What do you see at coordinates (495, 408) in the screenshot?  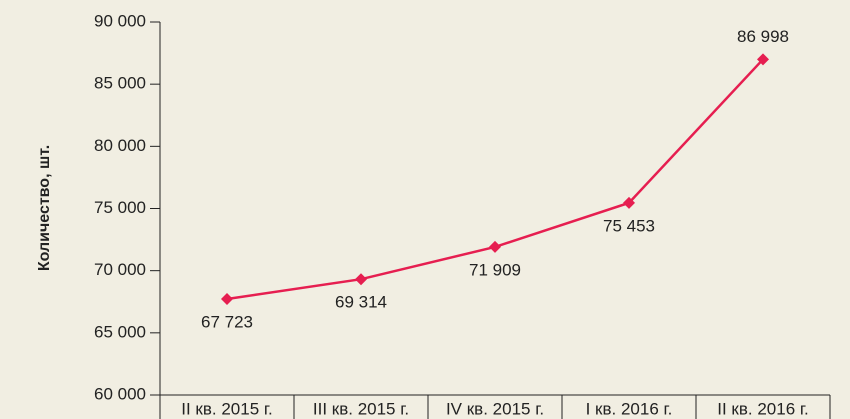 I see `x-tick-label: IV кв. 2015 г.` at bounding box center [495, 408].